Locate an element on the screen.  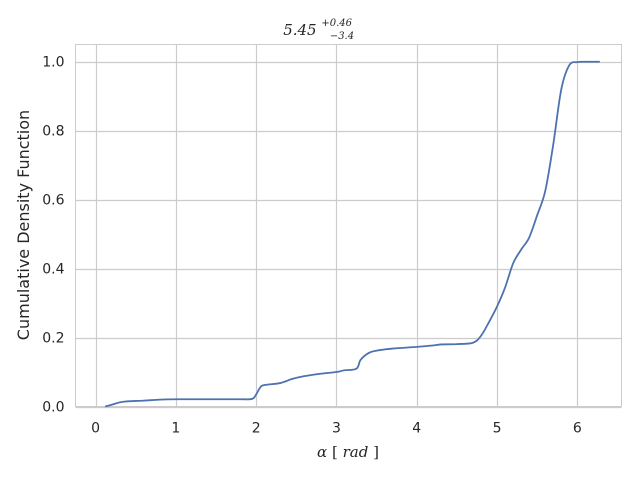
x-tick-labels: 0 1 2 3 4 5 6 is located at coordinates (336, 429).